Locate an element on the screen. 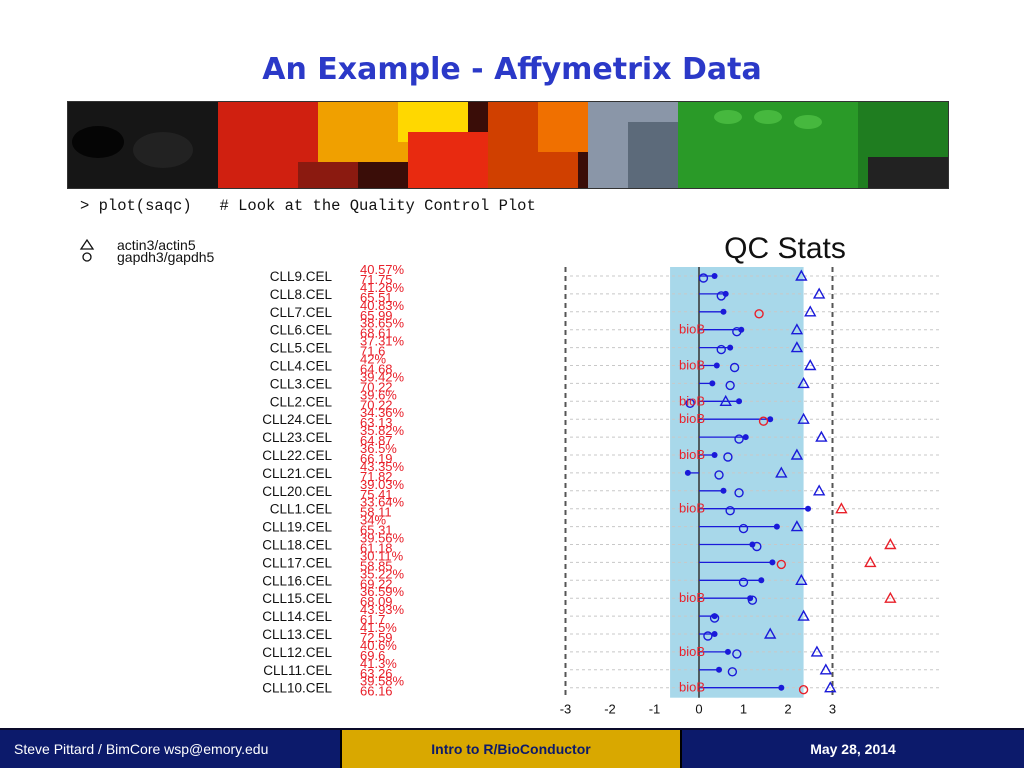  background-value: 75.41 is located at coordinates (376, 494).